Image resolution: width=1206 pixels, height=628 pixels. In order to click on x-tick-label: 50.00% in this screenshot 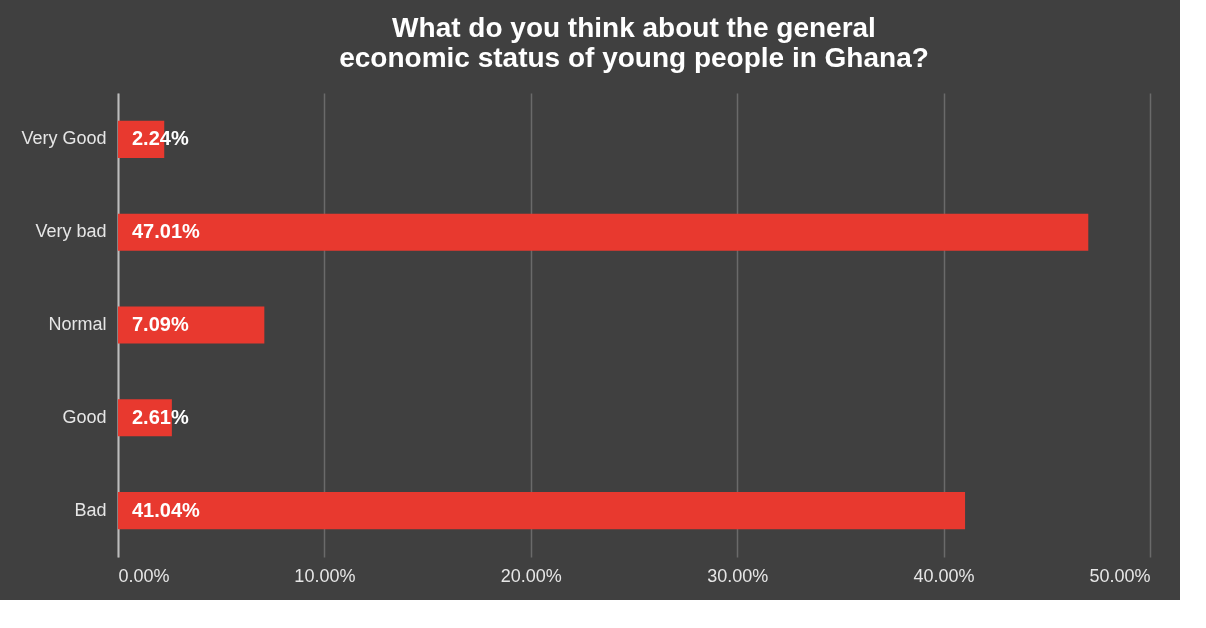, I will do `click(1120, 575)`.